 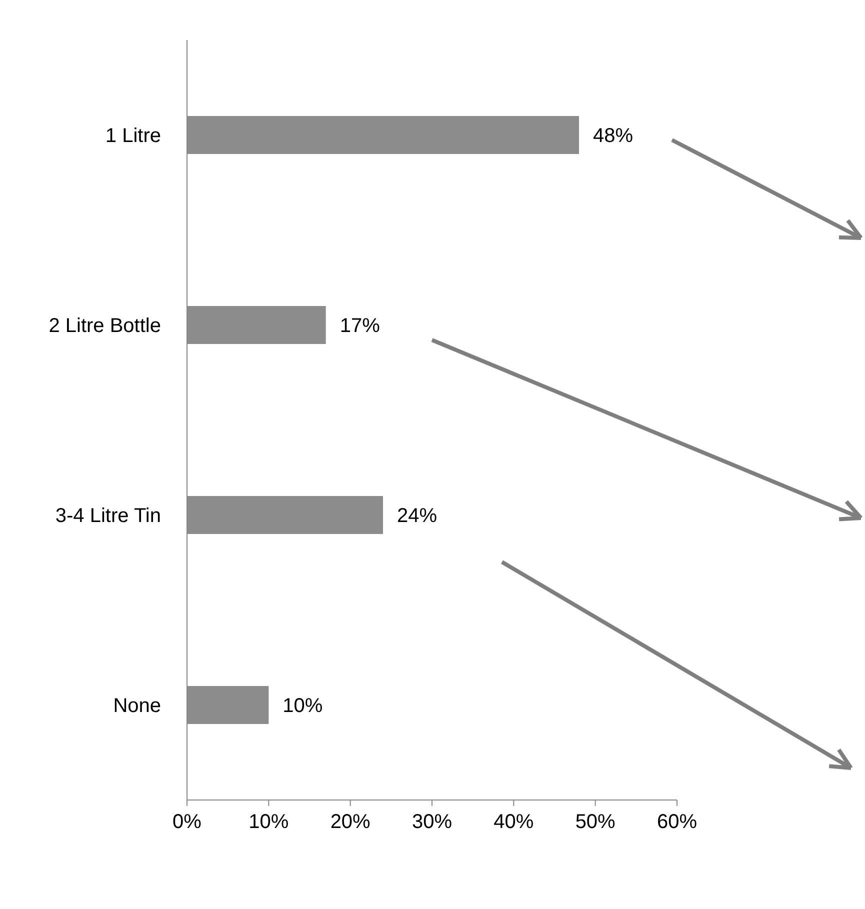 I want to click on x-tick-label: 40%, so click(x=514, y=822).